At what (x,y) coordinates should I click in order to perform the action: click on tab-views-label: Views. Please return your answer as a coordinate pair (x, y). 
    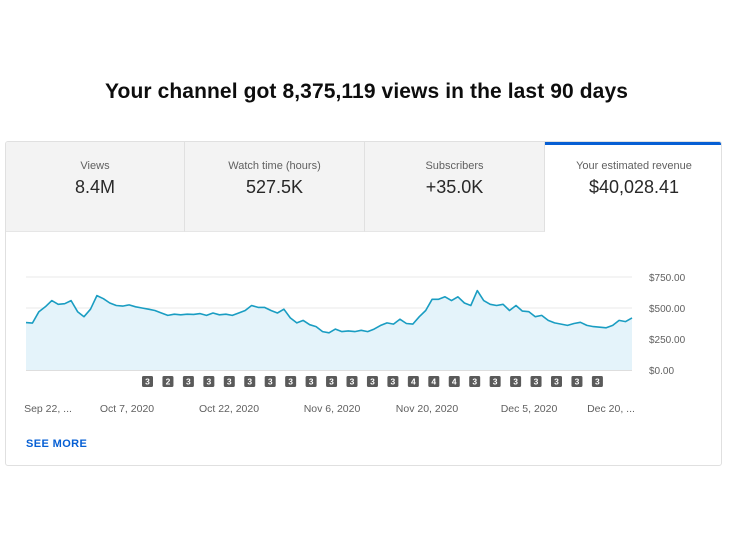
    Looking at the image, I should click on (95, 166).